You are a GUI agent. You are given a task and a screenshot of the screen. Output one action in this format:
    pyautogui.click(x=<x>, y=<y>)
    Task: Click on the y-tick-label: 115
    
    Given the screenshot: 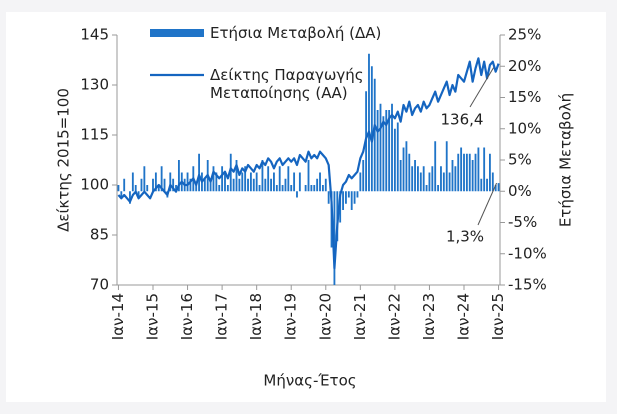 What is the action you would take?
    pyautogui.click(x=94, y=135)
    